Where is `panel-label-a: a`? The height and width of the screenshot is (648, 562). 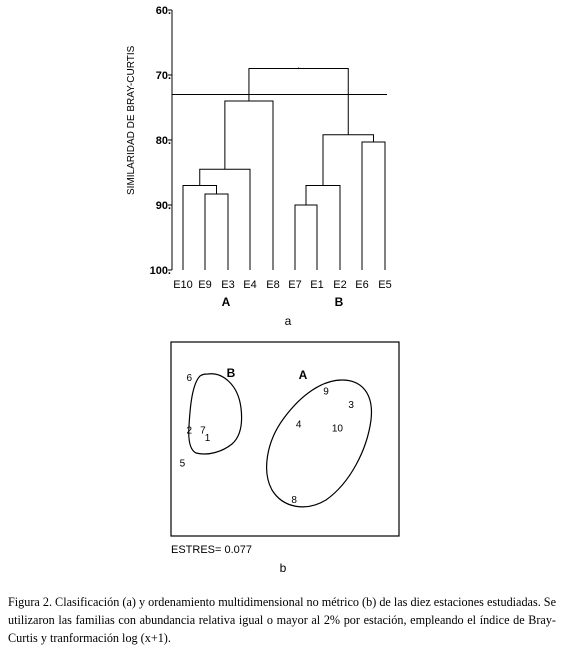 panel-label-a: a is located at coordinates (288, 321).